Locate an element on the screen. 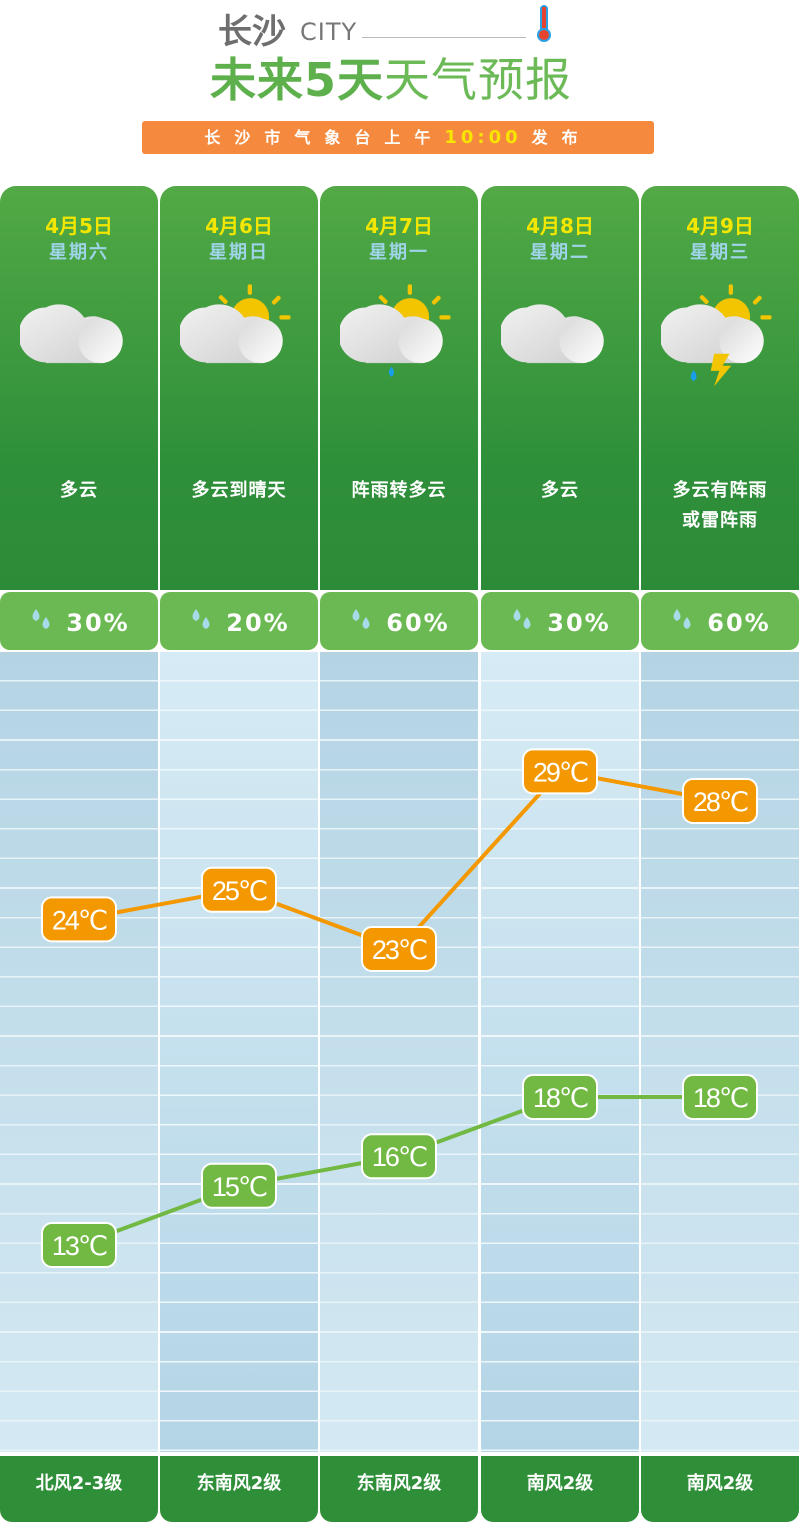  divider is located at coordinates (444, 37).